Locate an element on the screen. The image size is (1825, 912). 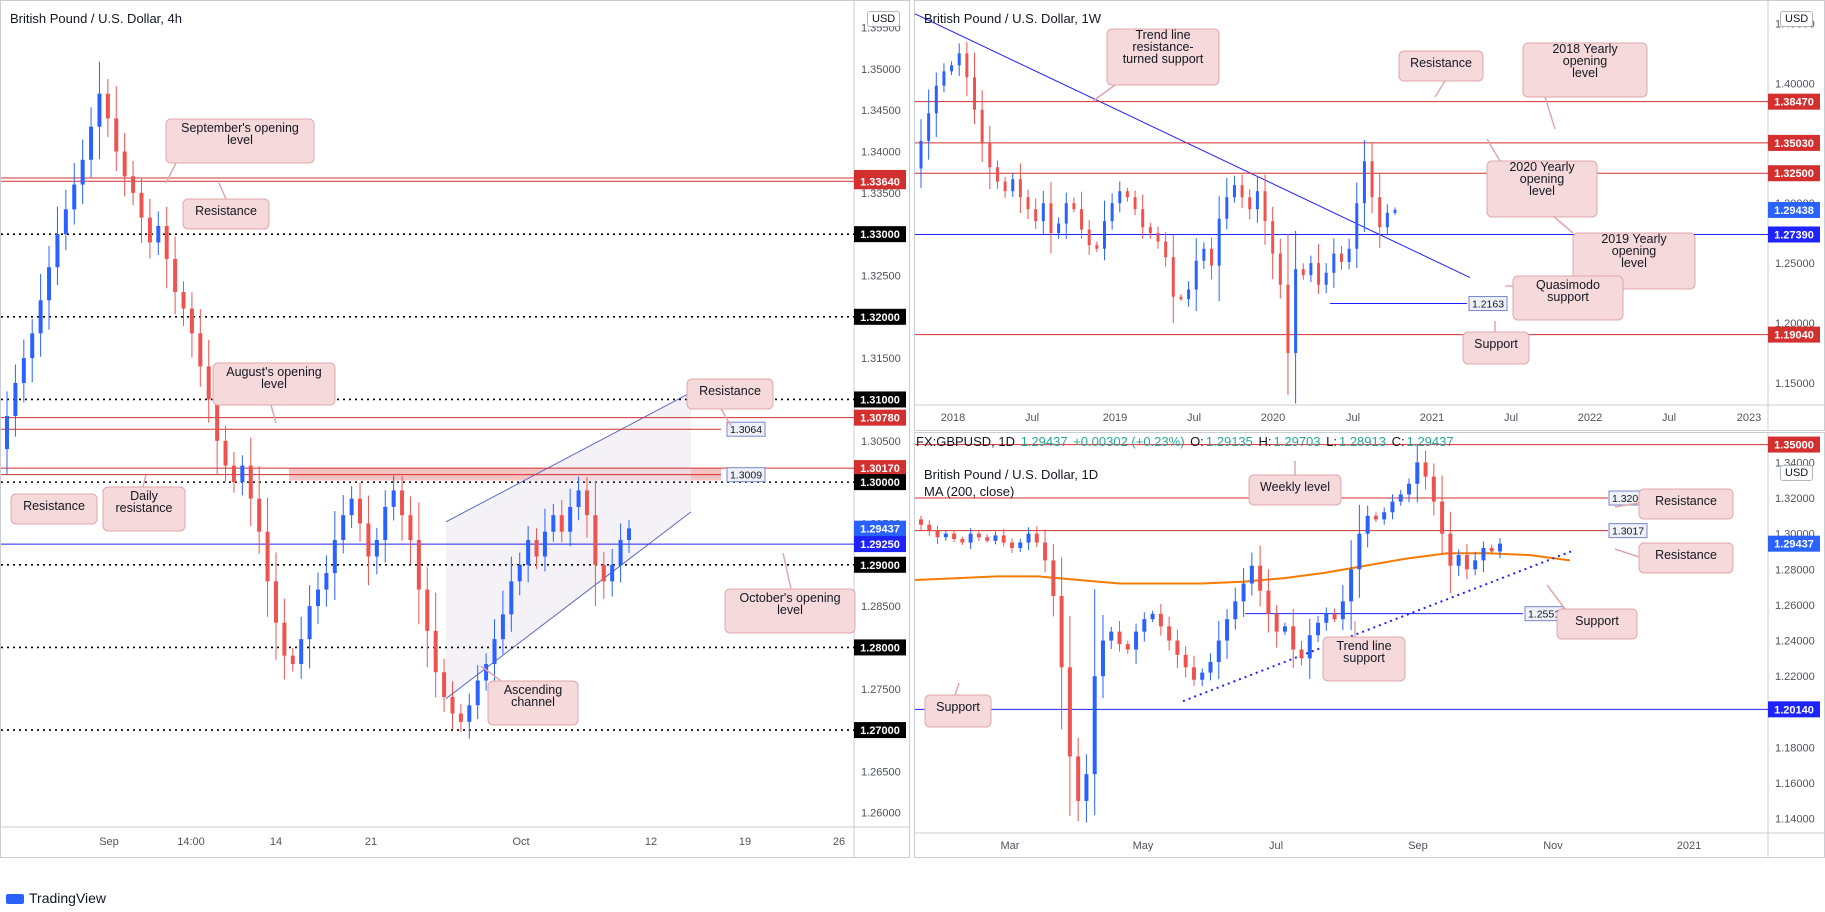
level-price-label: 1.29250 is located at coordinates (880, 545).